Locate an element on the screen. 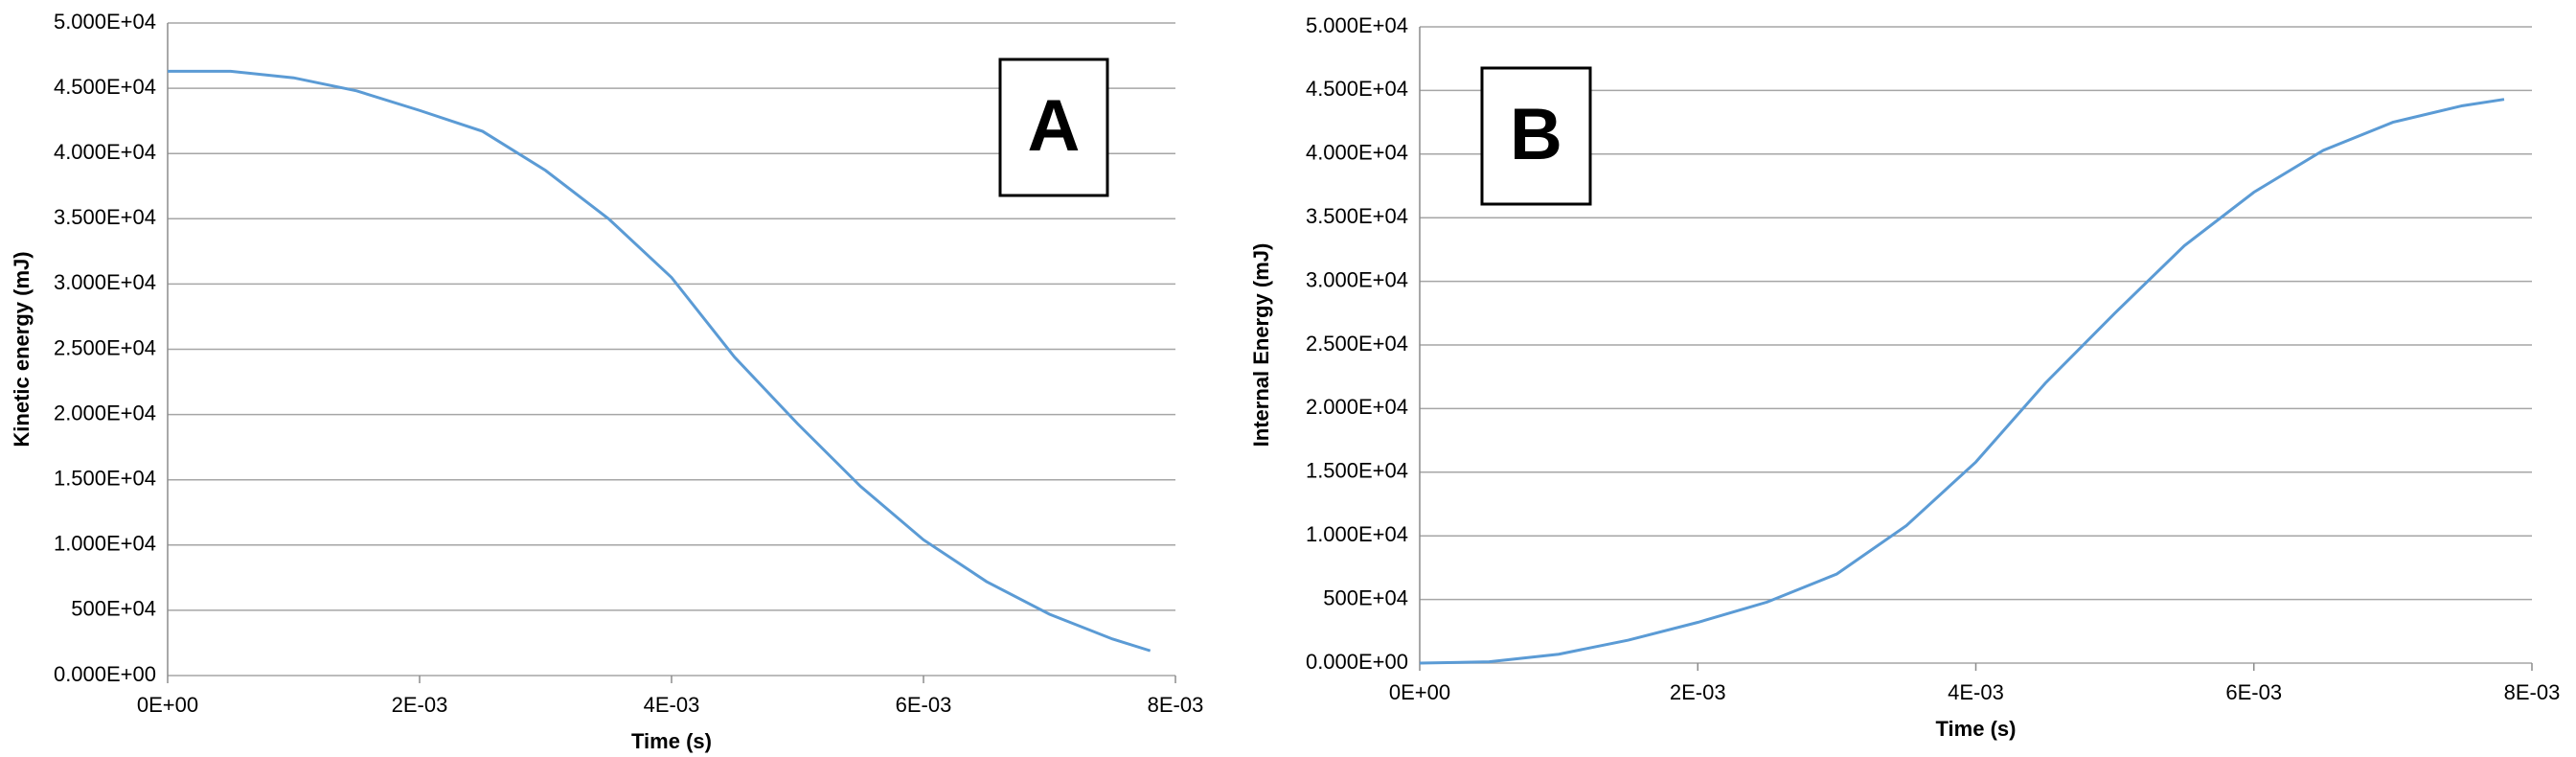 The image size is (2576, 757). annotation: B is located at coordinates (1536, 134).